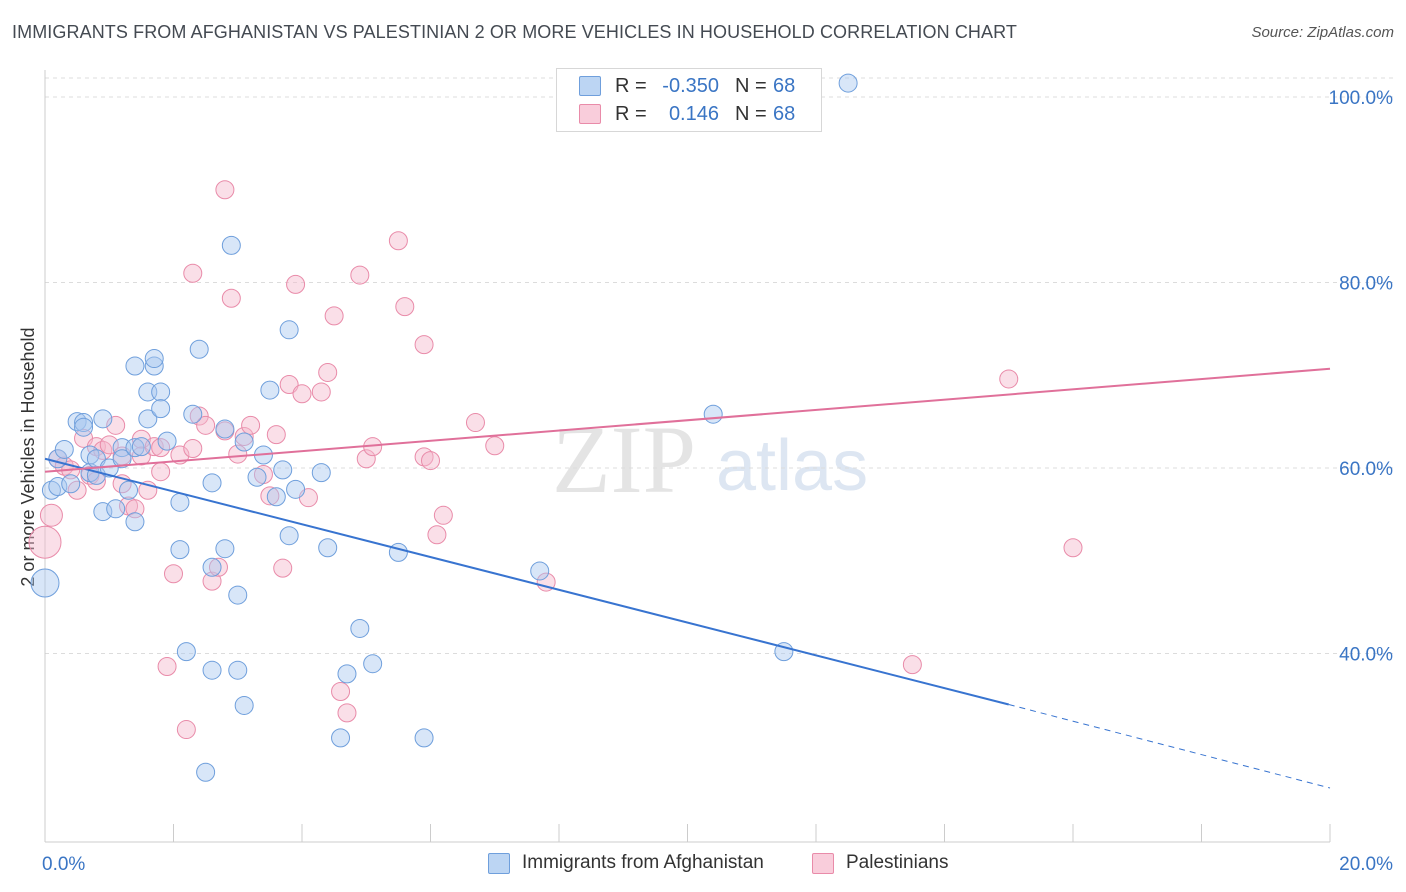  What do you see at coordinates (1322, 32) in the screenshot?
I see `chart-source: Source: ZipAtlas.com` at bounding box center [1322, 32].